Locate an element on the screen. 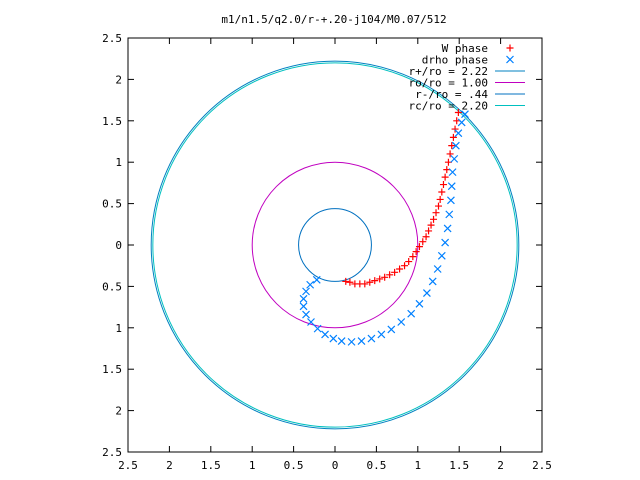 This screenshot has height=480, width=640. circle-rro-ring is located at coordinates (335, 245).